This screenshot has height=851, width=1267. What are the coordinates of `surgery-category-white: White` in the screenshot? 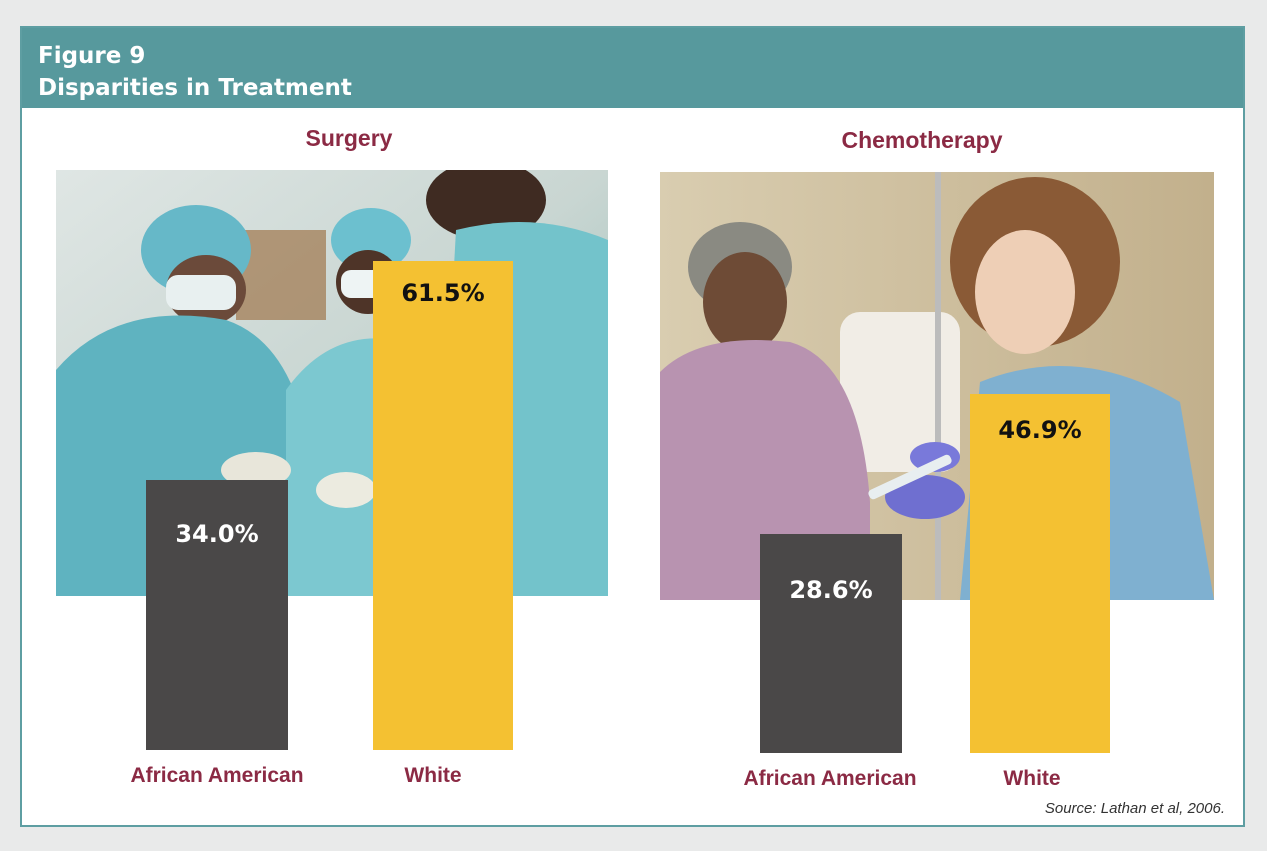 It's located at (433, 775).